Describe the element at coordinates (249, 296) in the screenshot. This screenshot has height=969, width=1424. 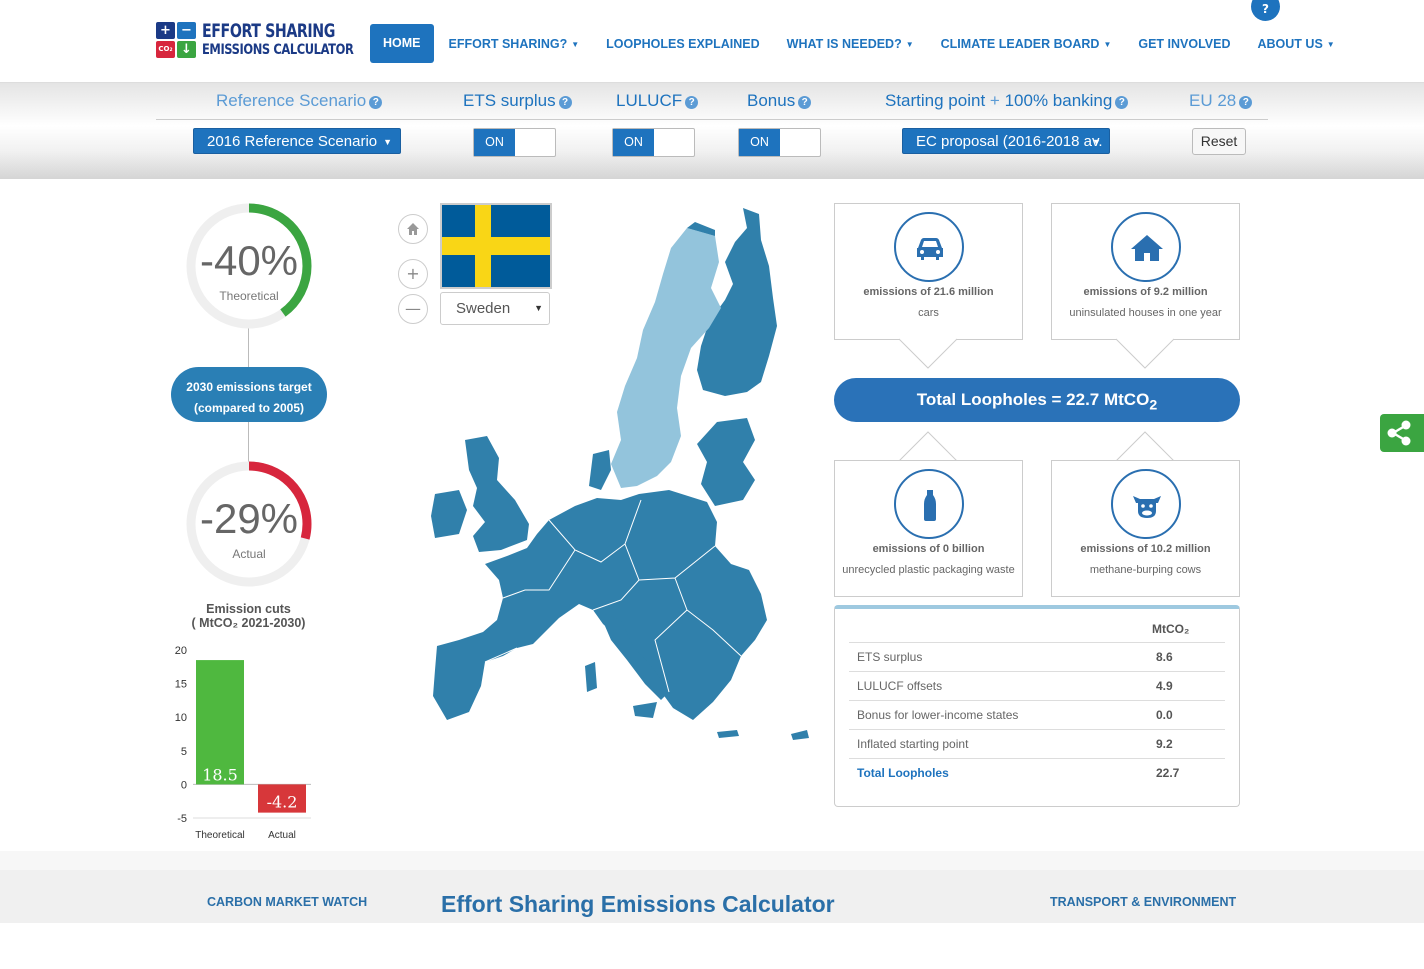
I see `gauge-label: Theoretical` at that location.